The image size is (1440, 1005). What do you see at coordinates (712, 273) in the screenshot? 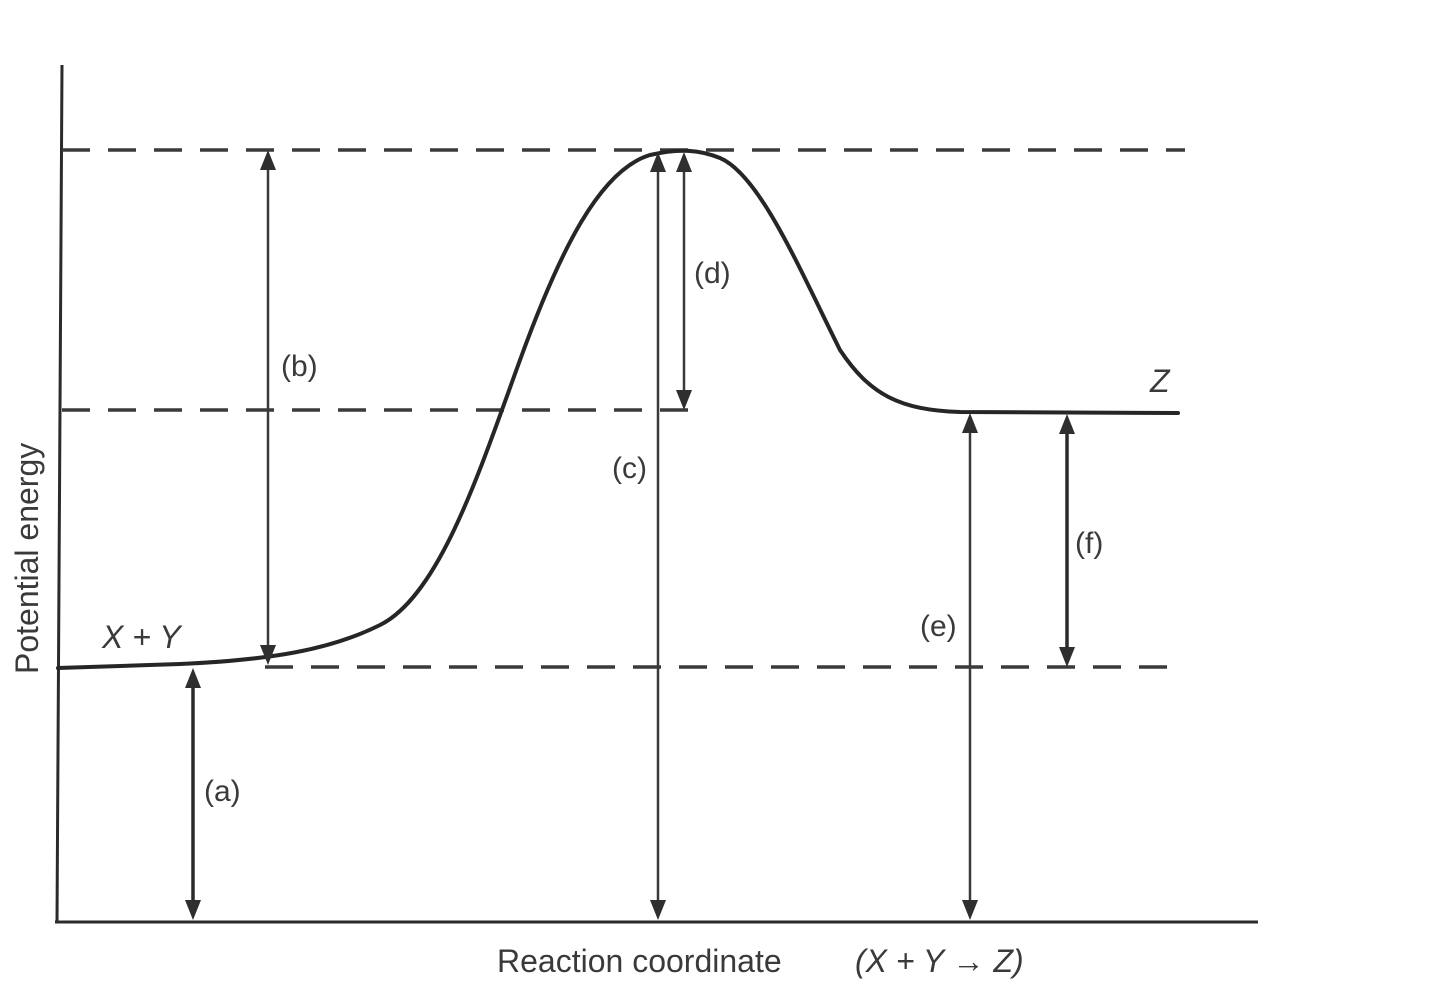
I see `label-d: (d)` at bounding box center [712, 273].